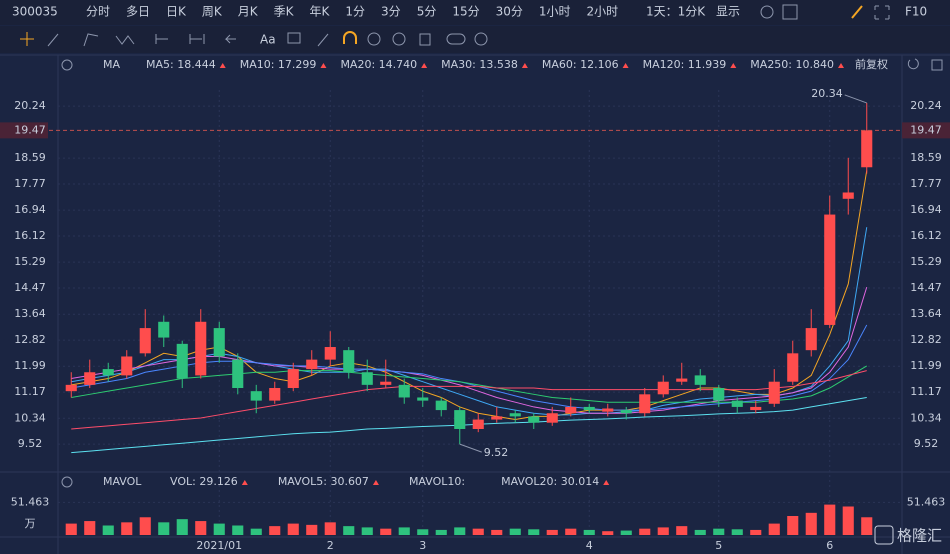  I want to click on high-annotation: 20.34, so click(827, 93).